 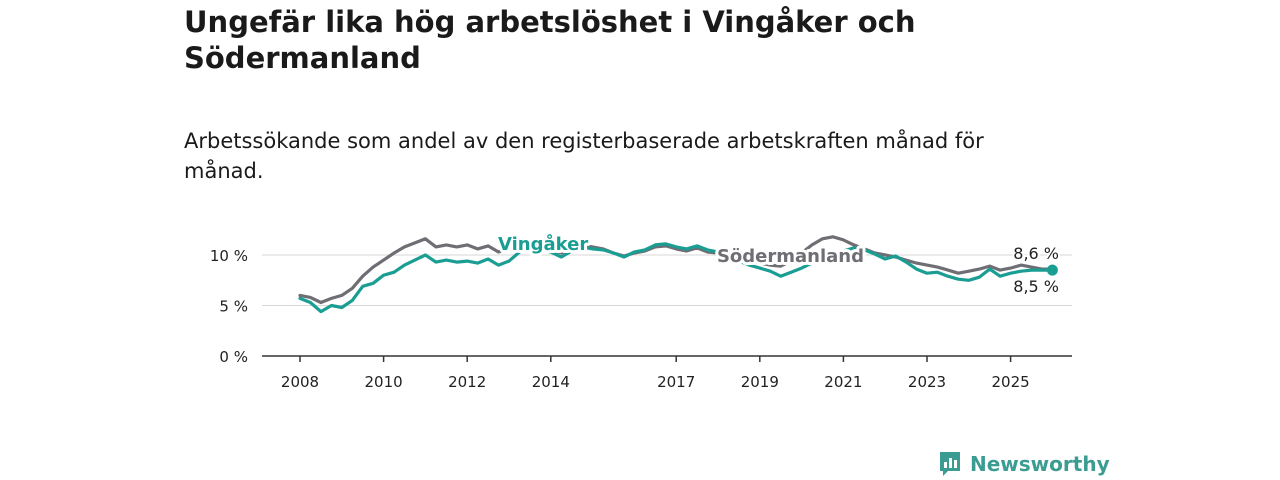 I want to click on x-tick-label: 2019, so click(x=760, y=382).